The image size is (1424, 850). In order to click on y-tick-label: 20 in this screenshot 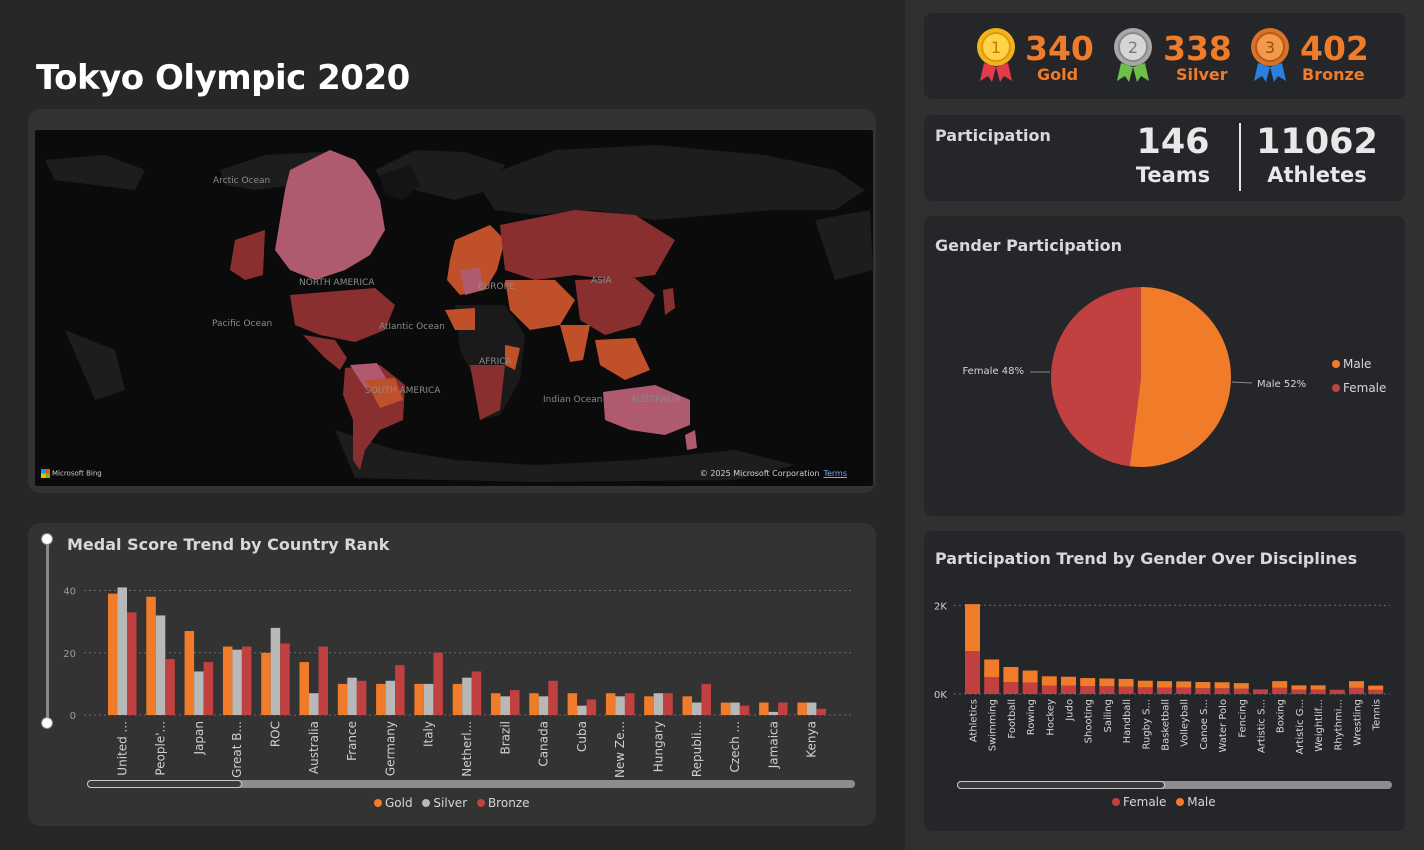, I will do `click(69, 654)`.